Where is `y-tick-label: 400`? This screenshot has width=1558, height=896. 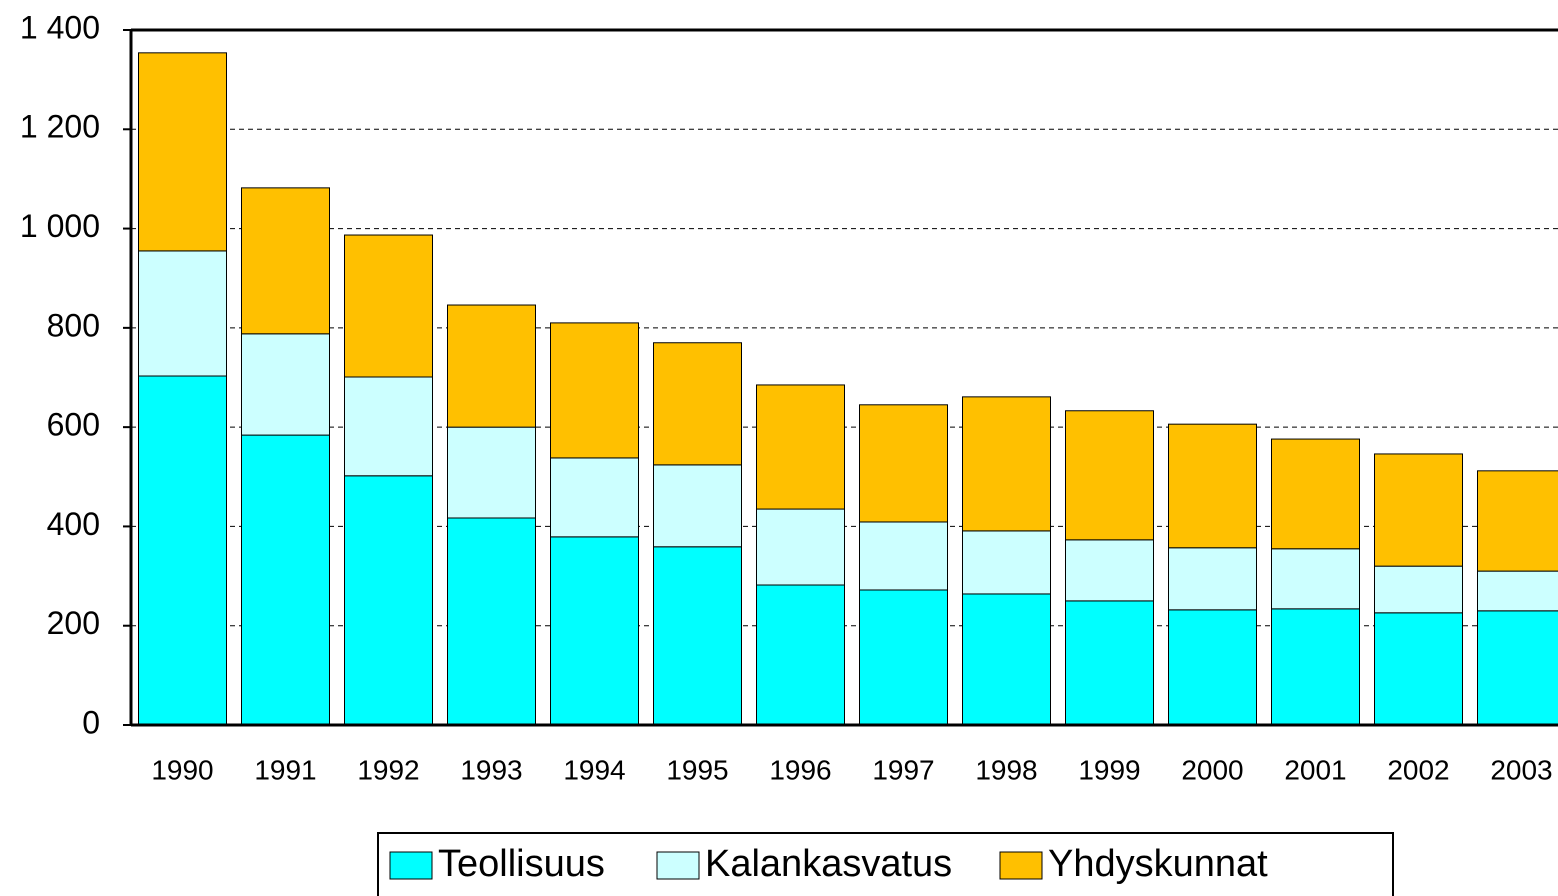
y-tick-label: 400 is located at coordinates (73, 524).